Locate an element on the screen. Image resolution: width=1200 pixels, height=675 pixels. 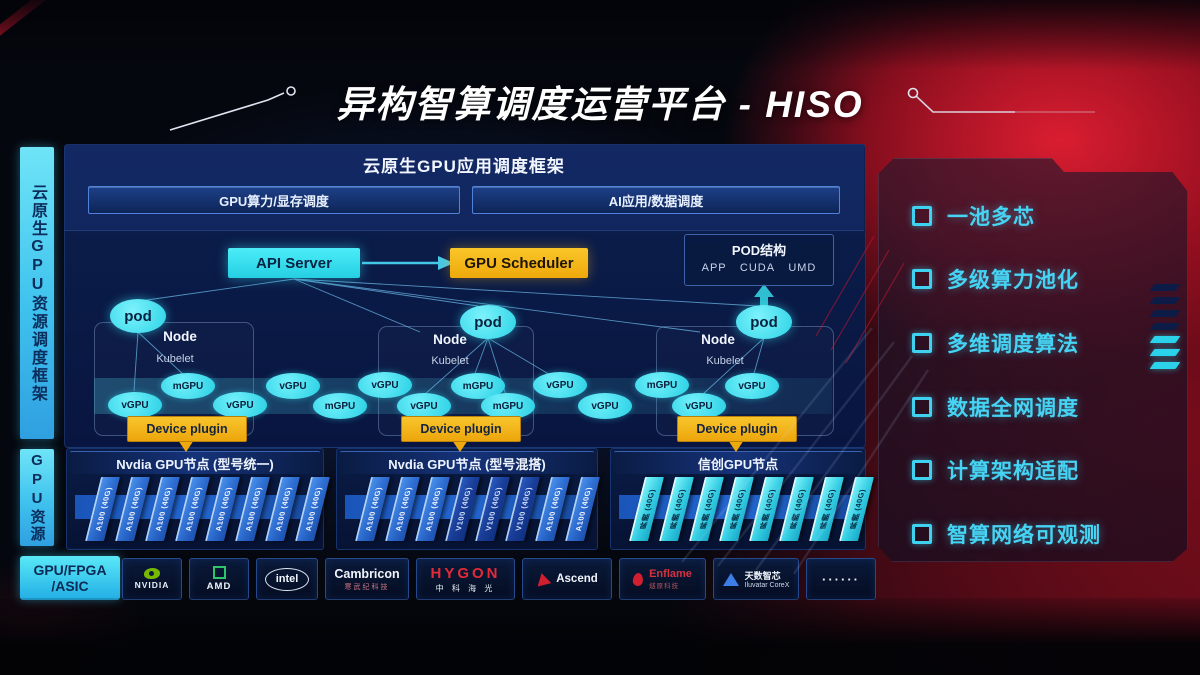
pod-structure-item: UMD is located at coordinates (802, 268).